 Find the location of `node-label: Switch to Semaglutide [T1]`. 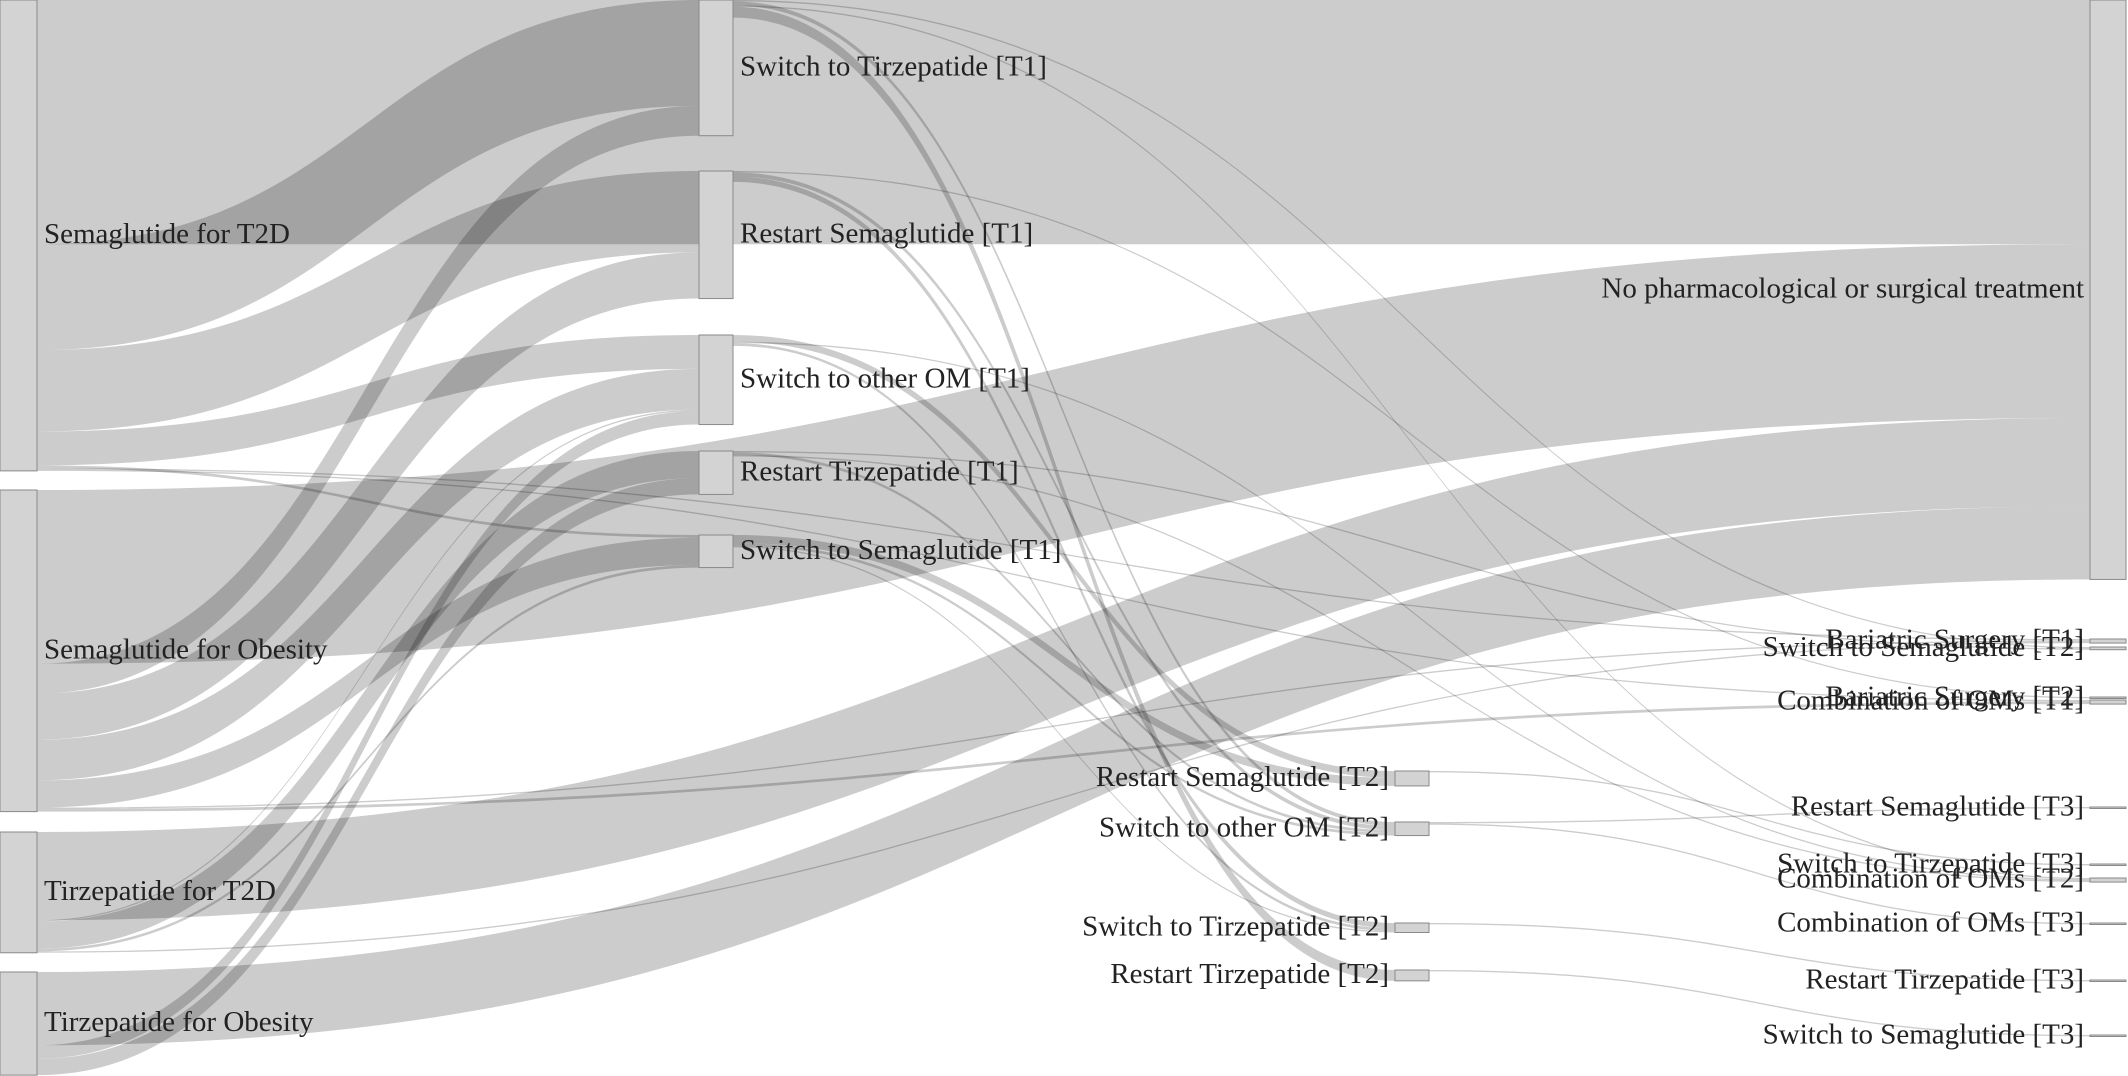

node-label: Switch to Semaglutide [T1] is located at coordinates (900, 550).